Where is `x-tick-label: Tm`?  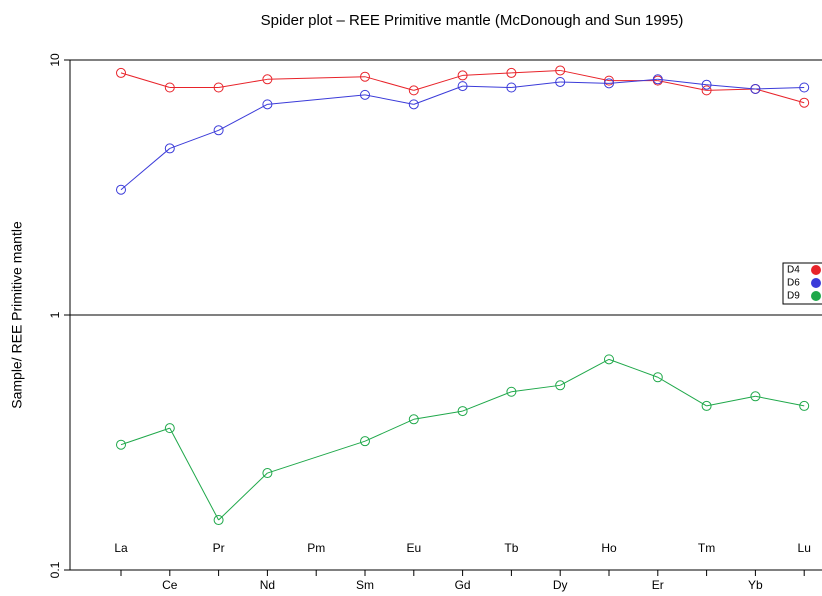 x-tick-label: Tm is located at coordinates (706, 548).